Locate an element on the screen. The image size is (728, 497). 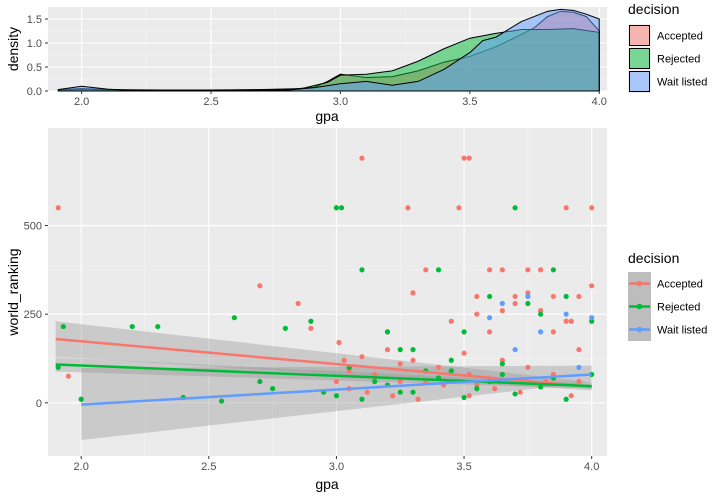
scatter-x-tick-label: 2.5 is located at coordinates (208, 467).